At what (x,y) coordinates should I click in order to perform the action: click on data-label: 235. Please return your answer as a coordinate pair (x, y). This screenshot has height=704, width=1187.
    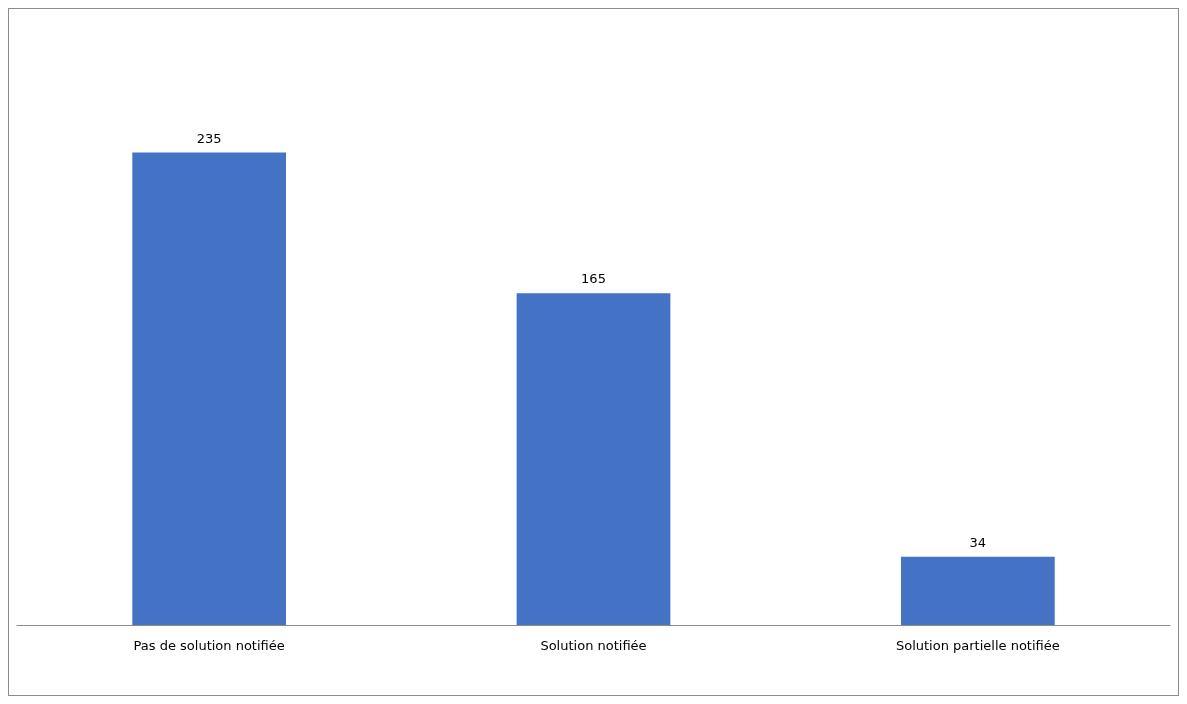
    Looking at the image, I should click on (209, 138).